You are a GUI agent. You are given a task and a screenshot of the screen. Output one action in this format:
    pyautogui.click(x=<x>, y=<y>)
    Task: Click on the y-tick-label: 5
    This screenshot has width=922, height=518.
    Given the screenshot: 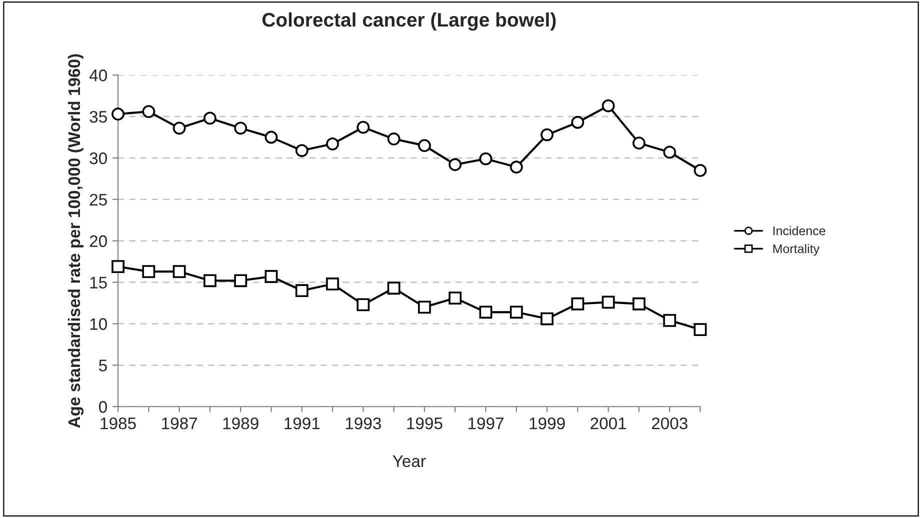 What is the action you would take?
    pyautogui.click(x=103, y=366)
    